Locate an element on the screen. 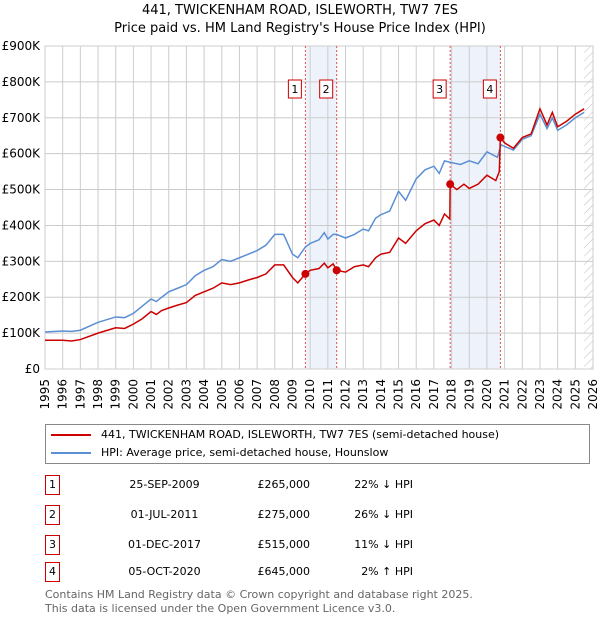 The image size is (600, 620). transaction-marker: 2 is located at coordinates (52, 515).